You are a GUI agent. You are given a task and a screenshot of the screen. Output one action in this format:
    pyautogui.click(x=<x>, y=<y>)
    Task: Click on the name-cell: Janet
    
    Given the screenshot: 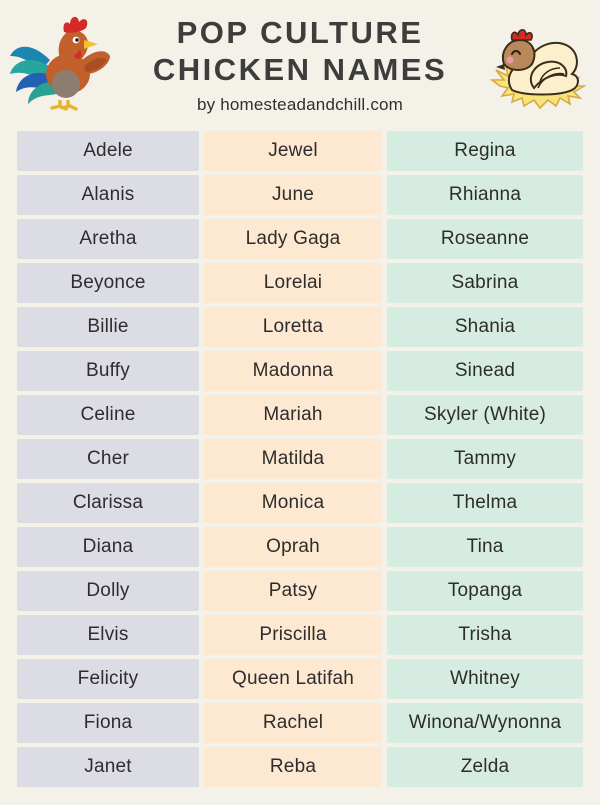 What is the action you would take?
    pyautogui.click(x=108, y=767)
    